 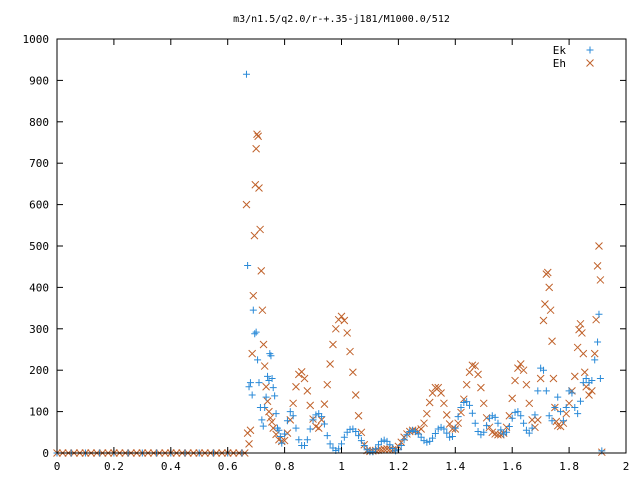 I want to click on x-tick-label: 1, so click(x=341, y=466).